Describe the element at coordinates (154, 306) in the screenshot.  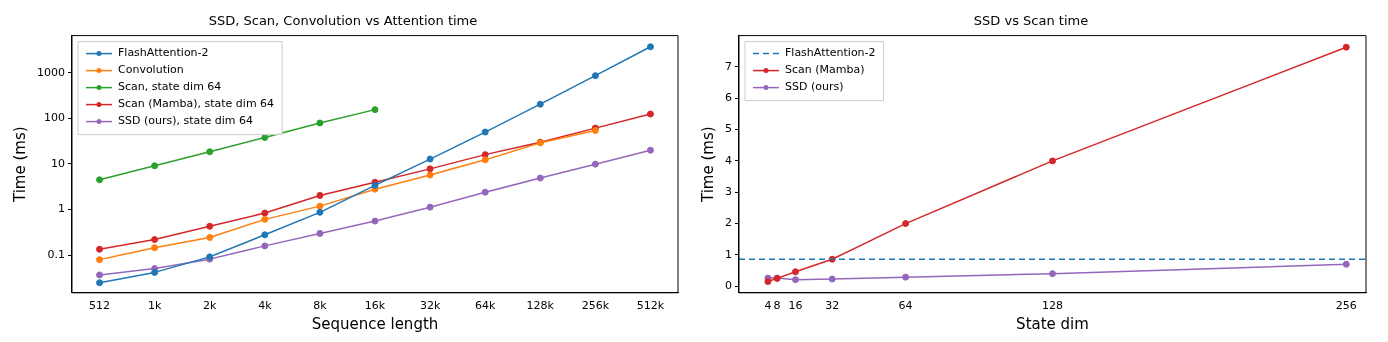
I see `x-tick-label: 1k` at that location.